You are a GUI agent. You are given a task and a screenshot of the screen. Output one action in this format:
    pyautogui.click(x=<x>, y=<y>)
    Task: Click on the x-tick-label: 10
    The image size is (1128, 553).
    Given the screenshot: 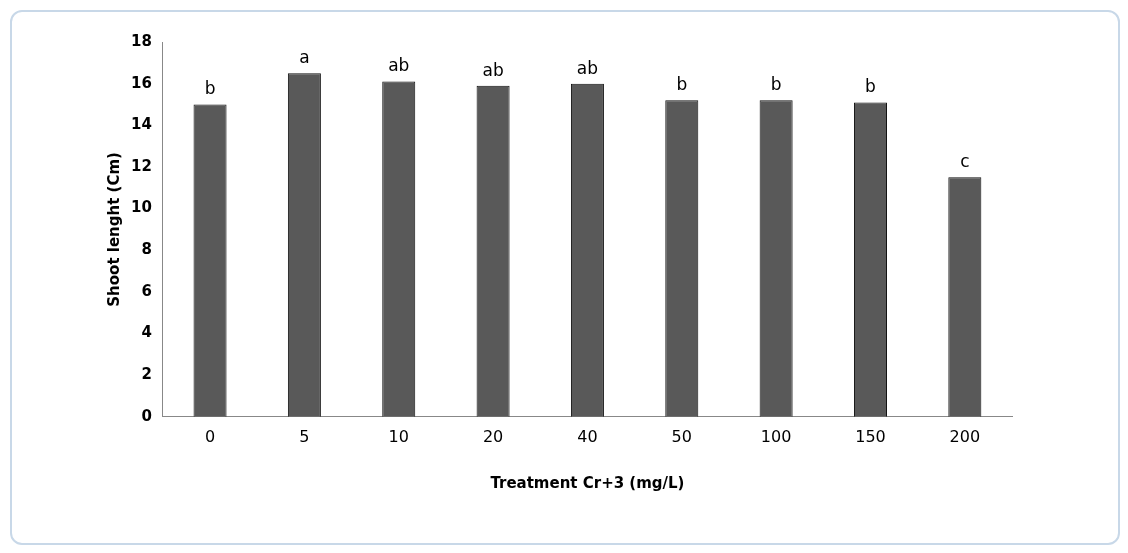 What is the action you would take?
    pyautogui.click(x=398, y=436)
    